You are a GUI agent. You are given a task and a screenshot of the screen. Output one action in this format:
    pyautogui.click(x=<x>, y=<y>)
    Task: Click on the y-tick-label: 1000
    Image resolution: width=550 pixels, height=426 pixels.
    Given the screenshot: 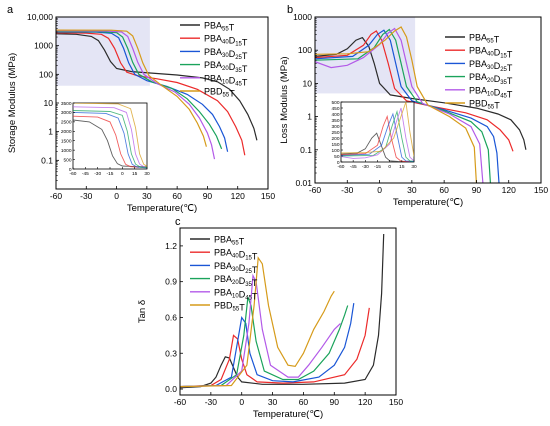 What is the action you would take?
    pyautogui.click(x=302, y=17)
    